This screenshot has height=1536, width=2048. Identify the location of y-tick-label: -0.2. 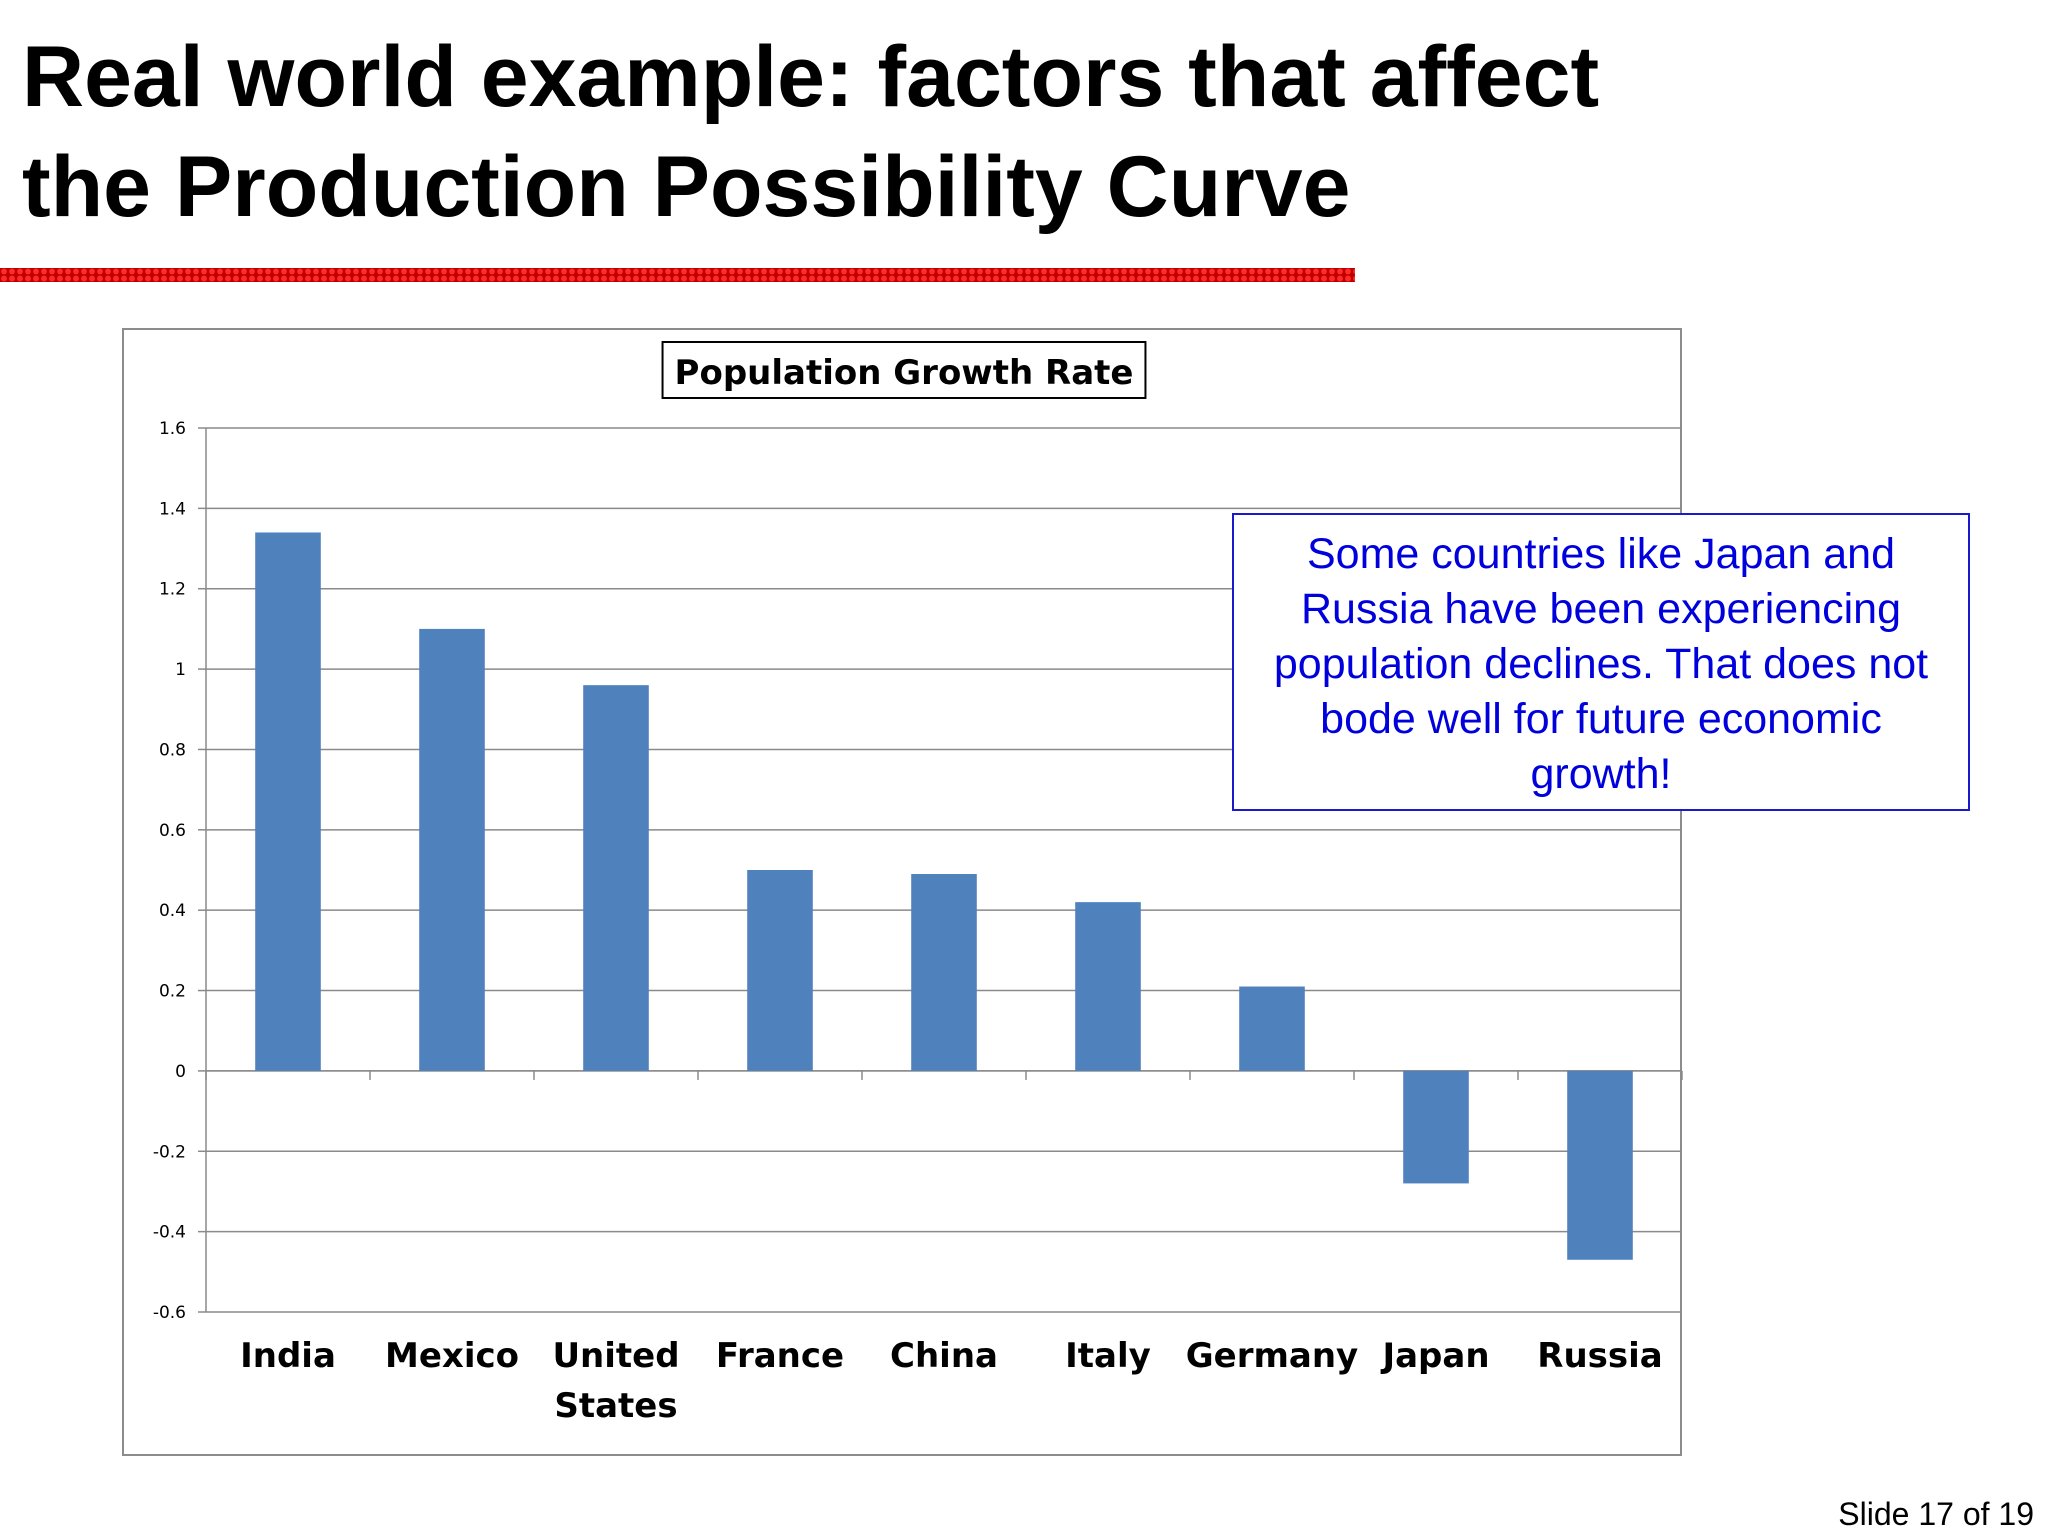
(169, 1152).